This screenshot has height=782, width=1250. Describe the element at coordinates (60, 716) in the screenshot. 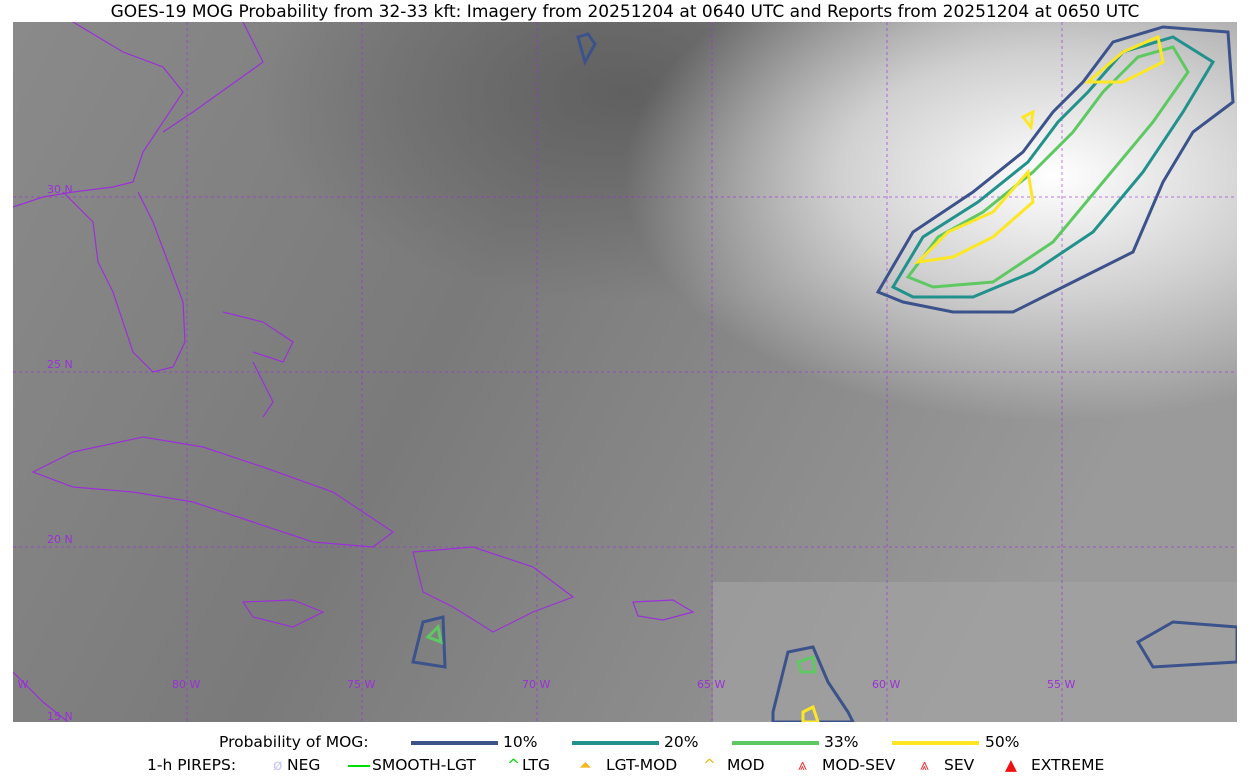

I see `lat-label: 15 N` at that location.